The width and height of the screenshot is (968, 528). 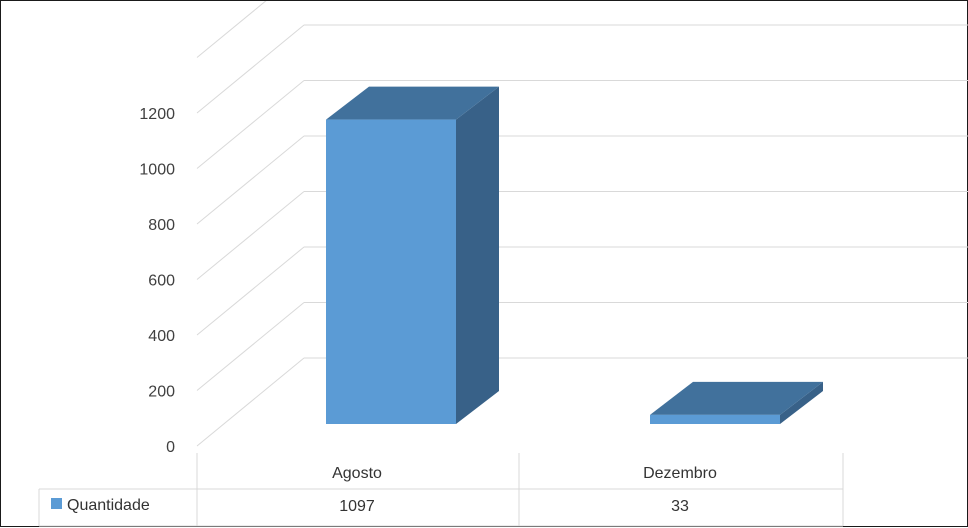 I want to click on y-axis-ticks: 0 200 400 600 800 1000 1200, so click(x=157, y=281).